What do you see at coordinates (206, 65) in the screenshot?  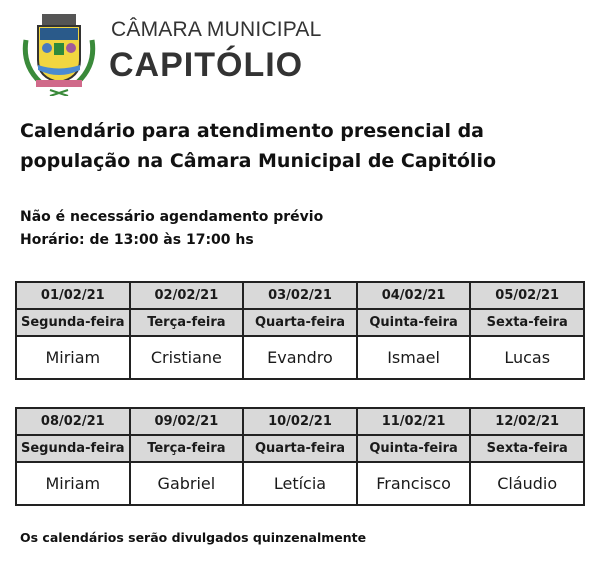 I see `org-name-line2: CAPITÓLIO` at bounding box center [206, 65].